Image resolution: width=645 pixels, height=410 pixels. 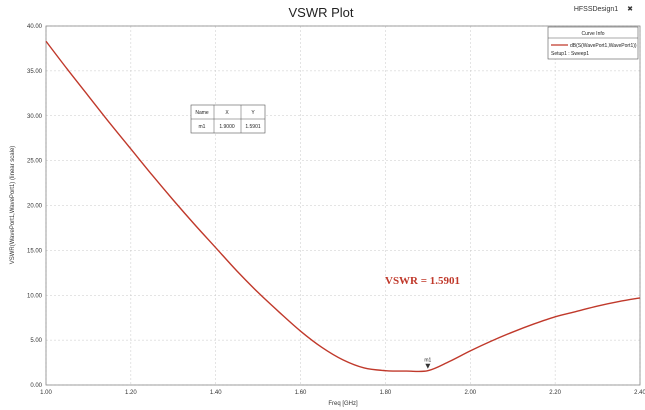 I want to click on x-tick-label: 2.00, so click(x=470, y=393).